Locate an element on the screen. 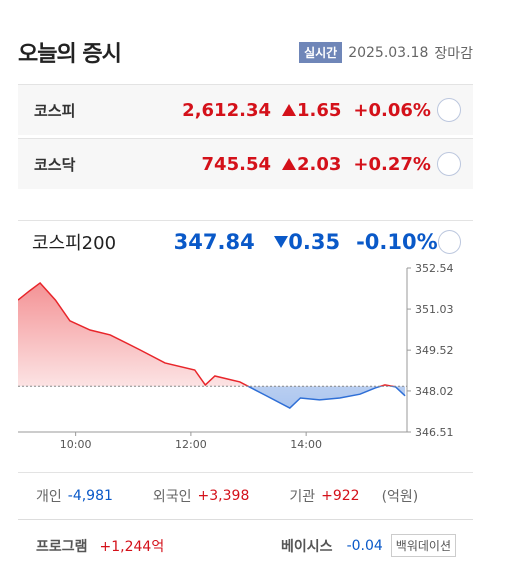 The width and height of the screenshot is (507, 586). index-name: 코스피200 is located at coordinates (74, 243).